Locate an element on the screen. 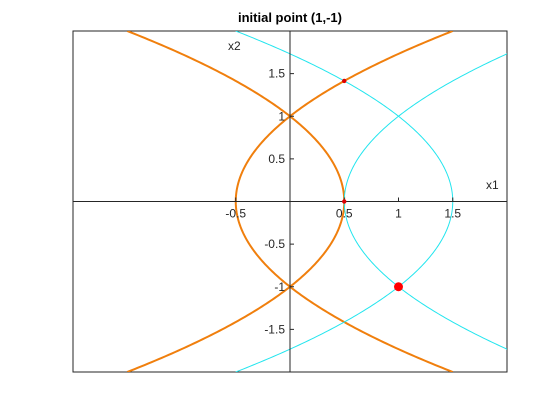  initial-point-marker is located at coordinates (398, 287).